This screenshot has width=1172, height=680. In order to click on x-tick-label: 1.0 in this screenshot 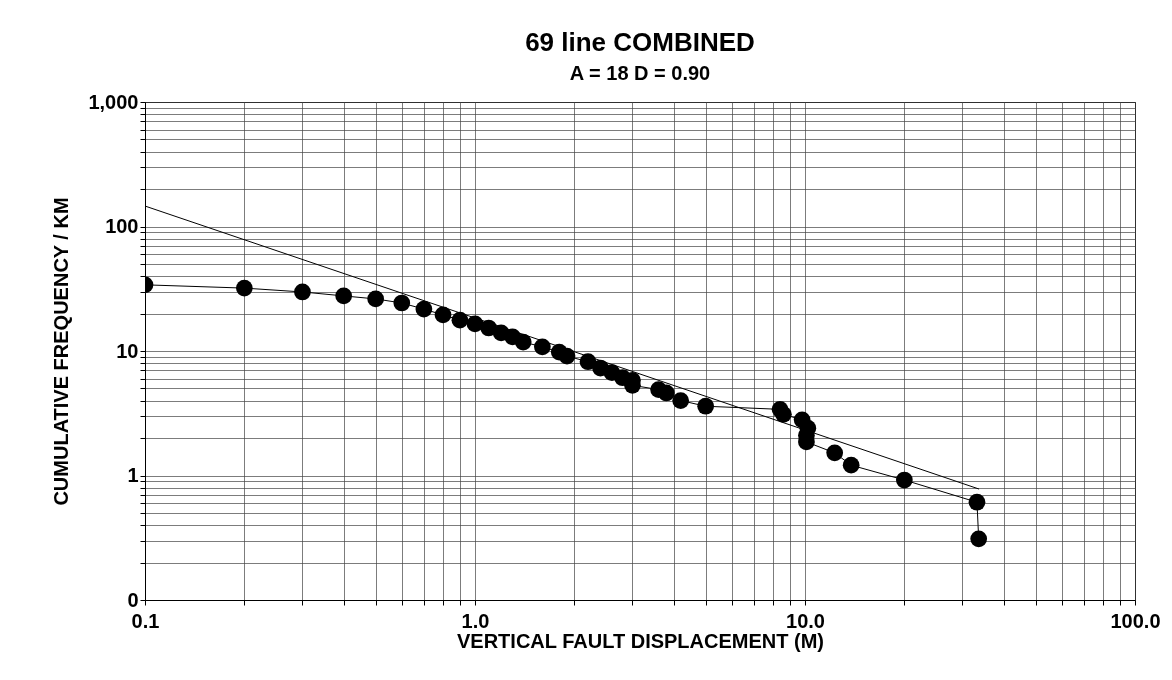, I will do `click(475, 620)`.